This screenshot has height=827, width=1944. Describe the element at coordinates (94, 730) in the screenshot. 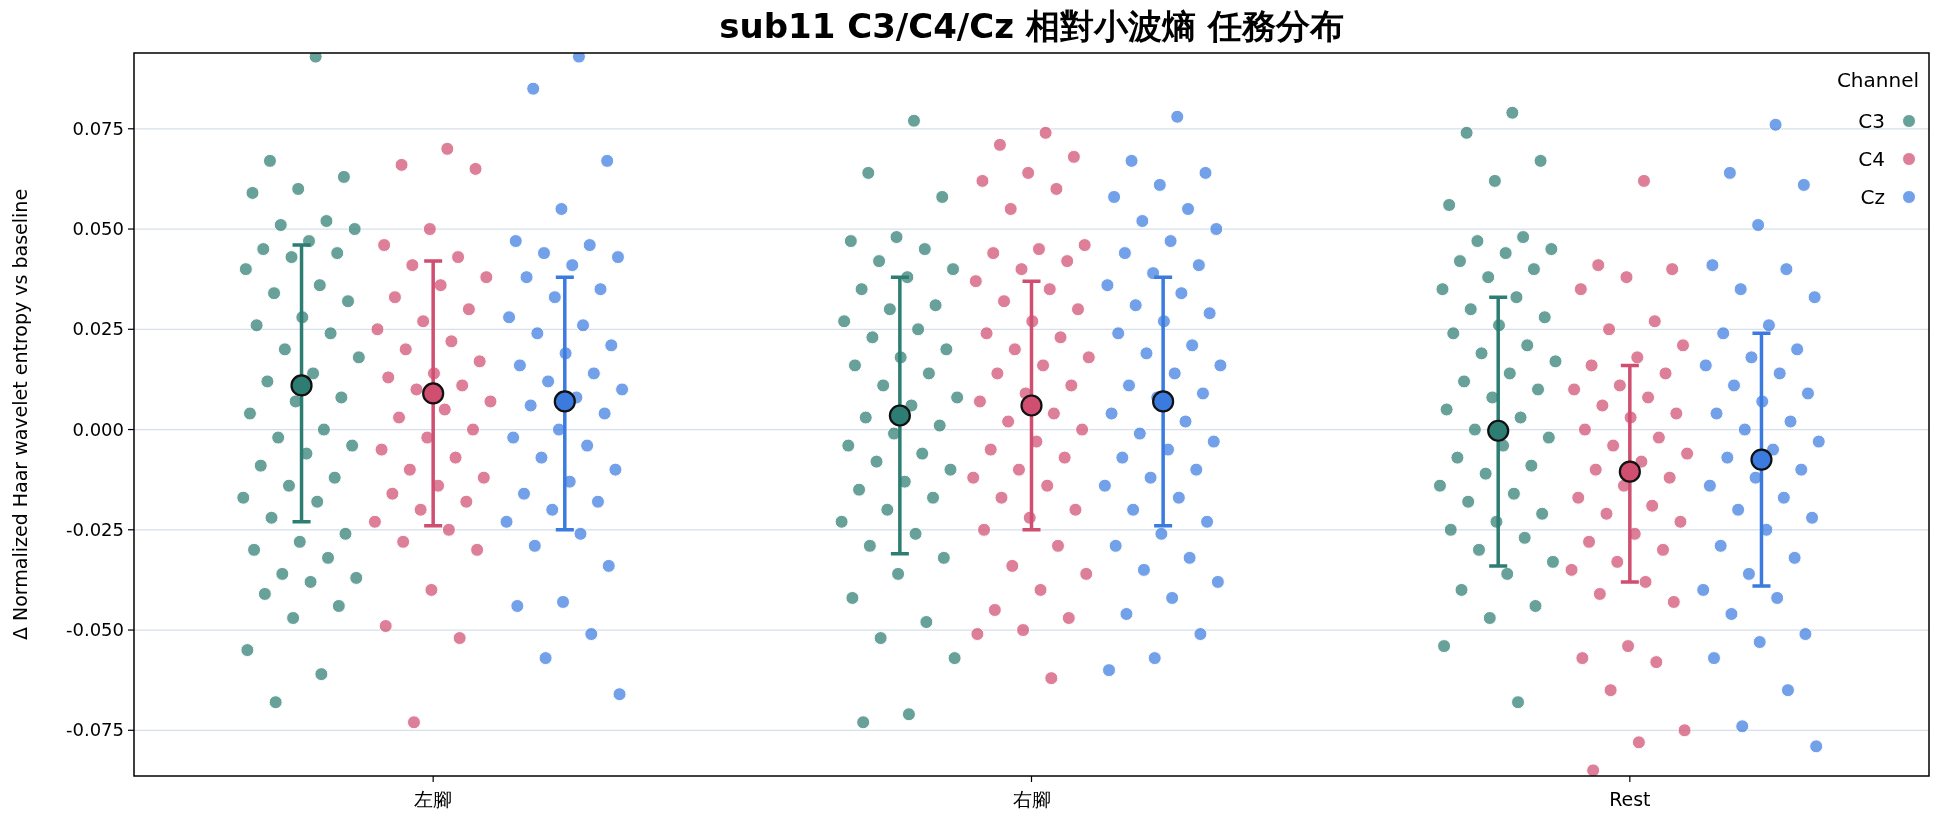

I see `y-tick-label: -0.075` at that location.